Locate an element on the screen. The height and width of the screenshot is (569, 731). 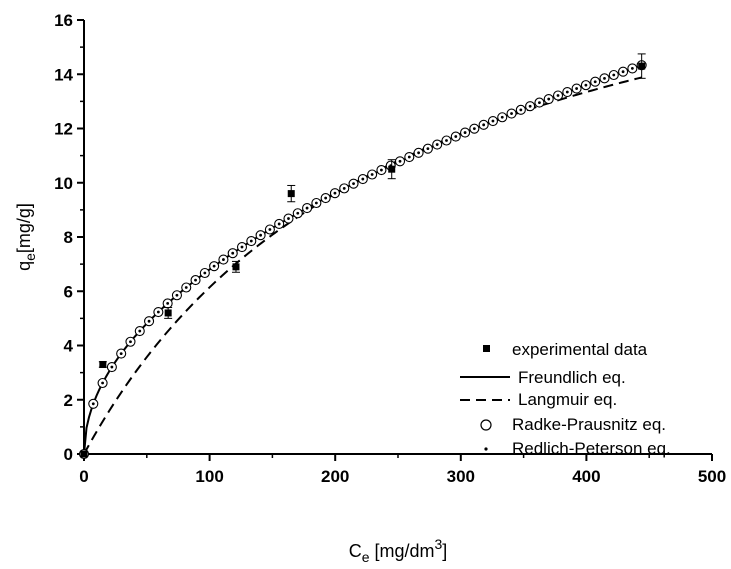
x-tick-label: 100 is located at coordinates (209, 476).